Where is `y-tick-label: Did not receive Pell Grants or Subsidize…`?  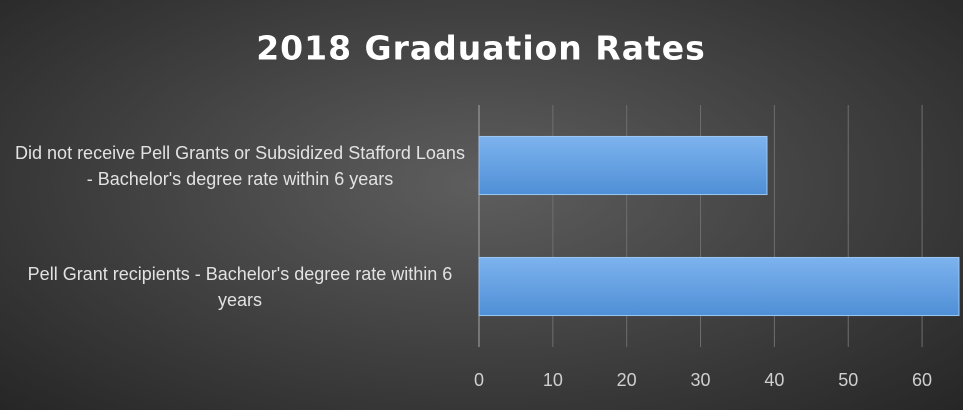
y-tick-label: Did not receive Pell Grants or Subsidize… is located at coordinates (240, 165).